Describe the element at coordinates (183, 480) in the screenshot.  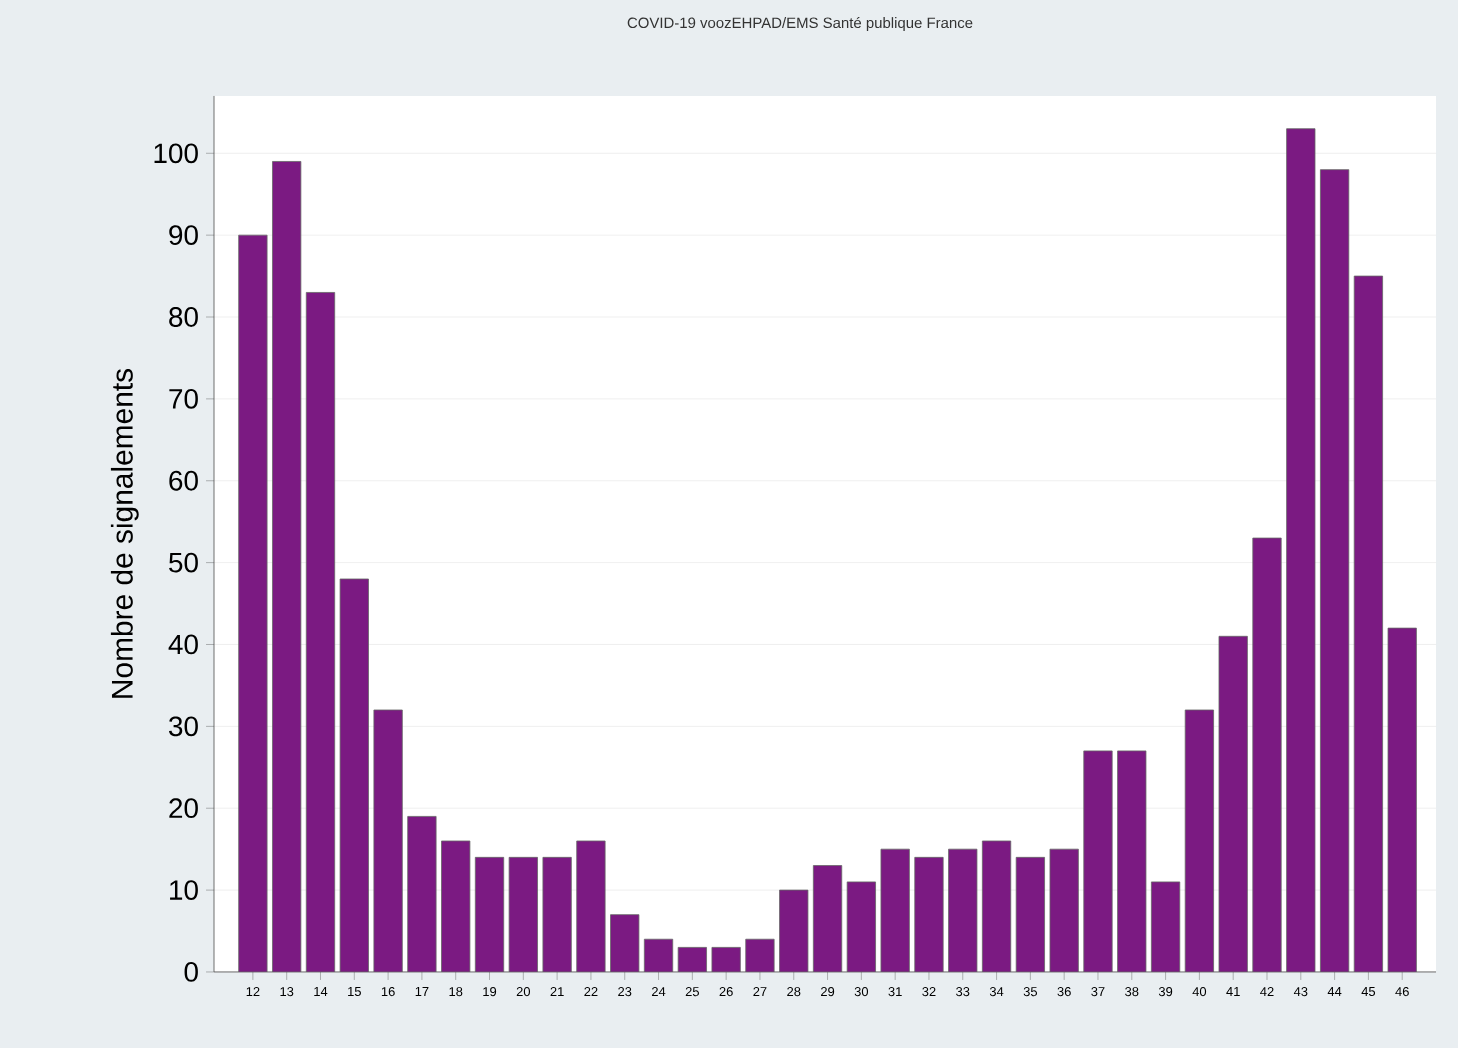
I see `y-tick-label: 60` at that location.